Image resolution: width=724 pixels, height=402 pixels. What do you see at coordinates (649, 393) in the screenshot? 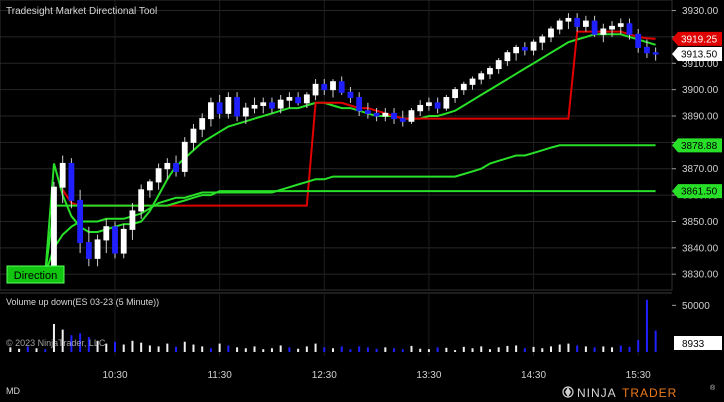
I see `brand-trader: TRADER` at bounding box center [649, 393].